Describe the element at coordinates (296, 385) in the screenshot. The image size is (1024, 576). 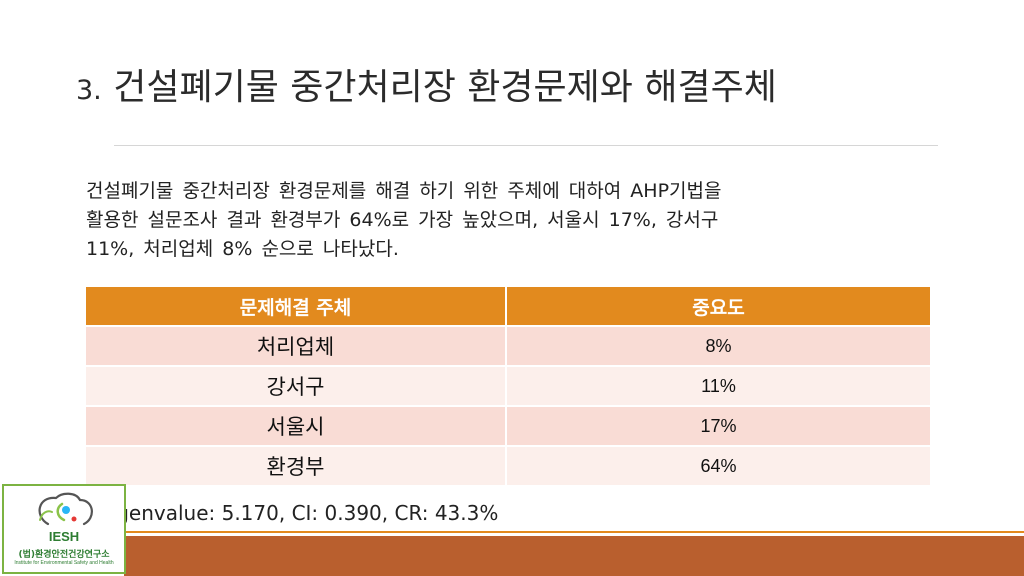
I see `subject-cell: 강서구` at that location.